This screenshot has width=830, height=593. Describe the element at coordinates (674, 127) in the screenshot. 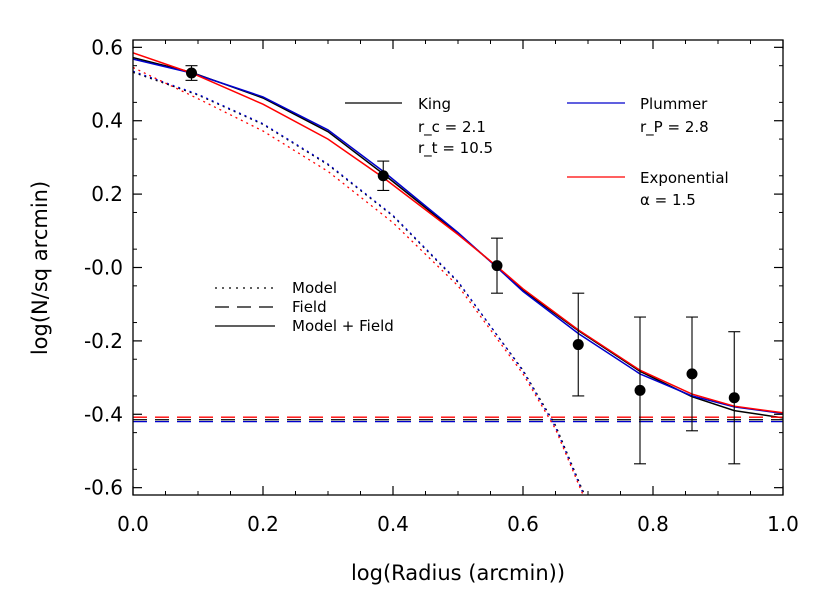

I see `plummer-param-rp: r_P = 2.8` at that location.